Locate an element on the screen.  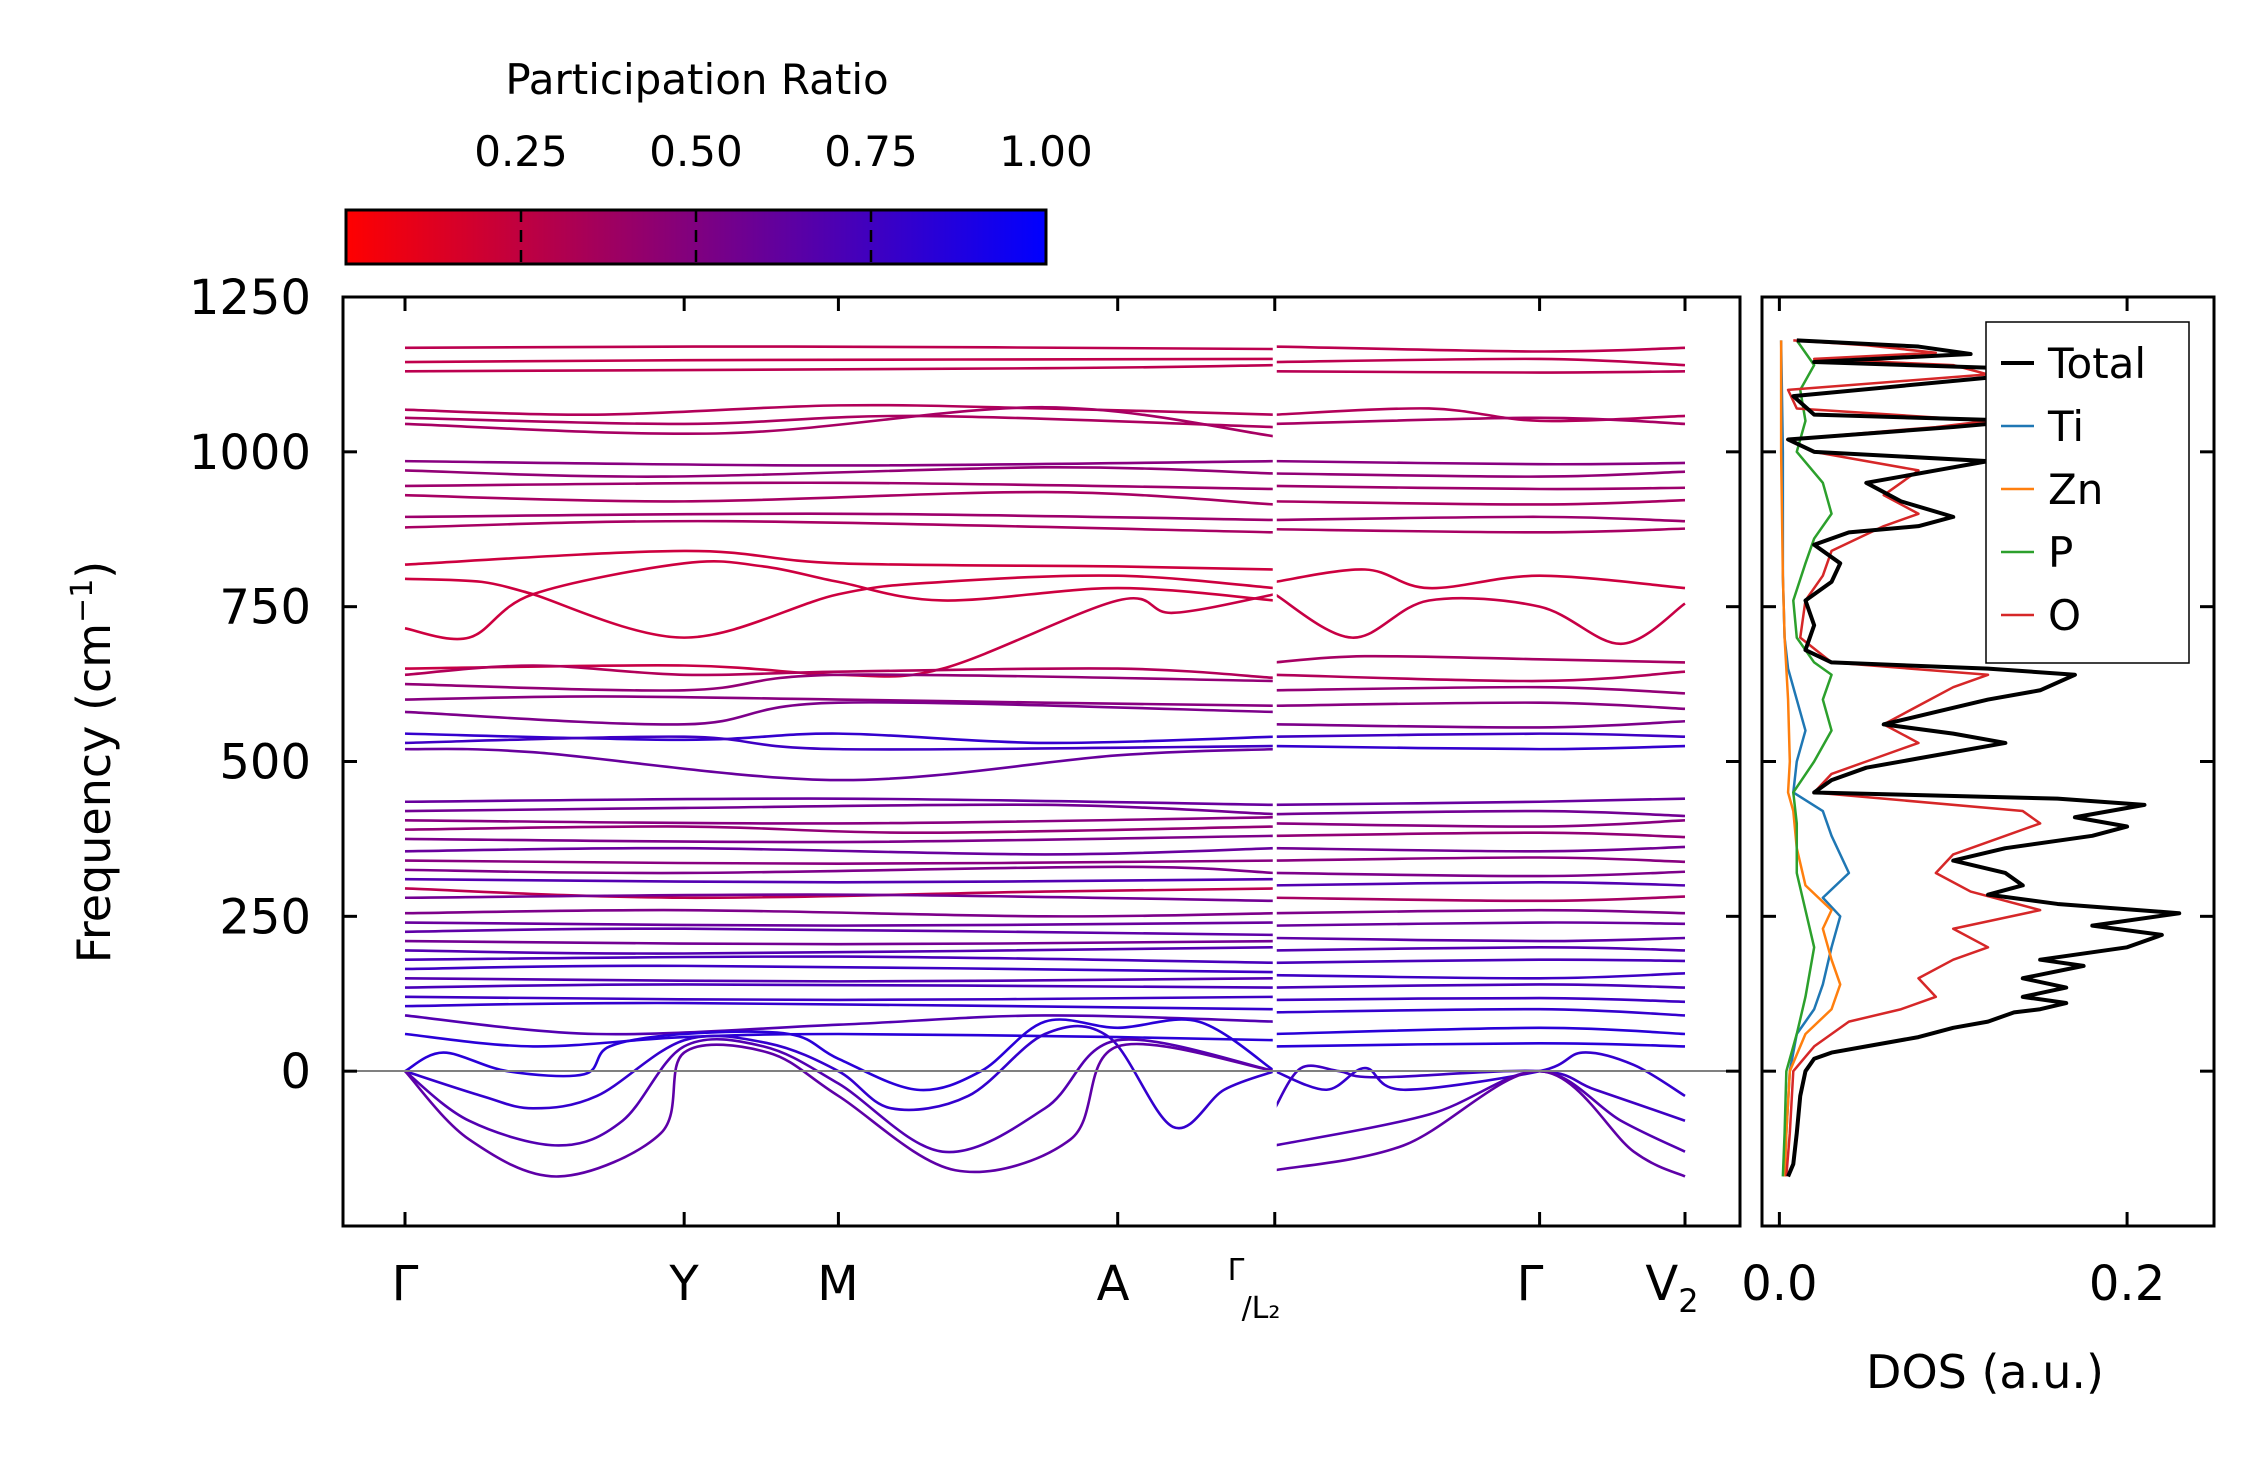
ylabel-close: ) is located at coordinates (94, 570).